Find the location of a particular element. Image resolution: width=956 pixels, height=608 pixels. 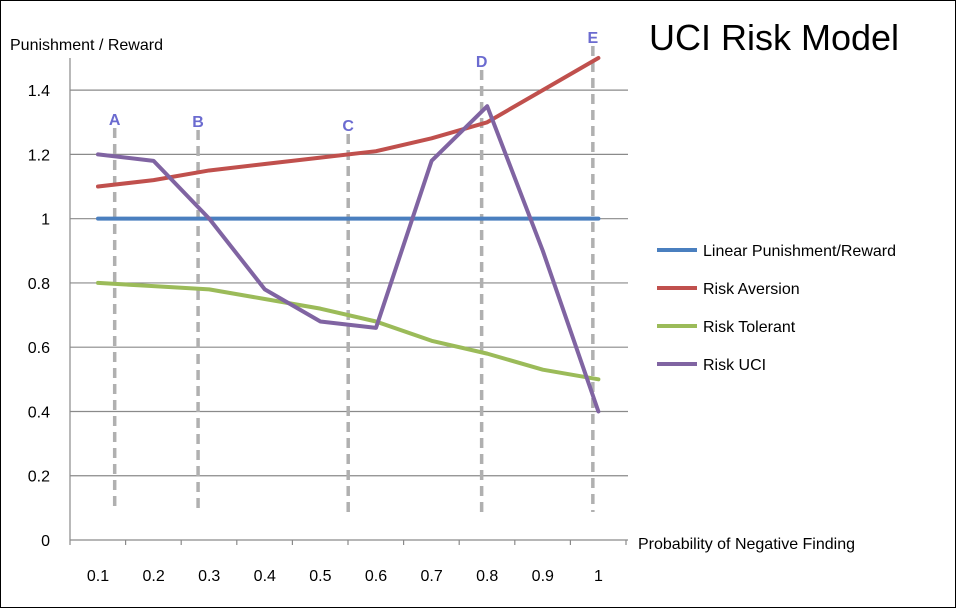

x-tick-labels: 0.1 0.2 0.3 0.4 0.5 0.6 0.7 0.8 0.9 1 is located at coordinates (345, 576).